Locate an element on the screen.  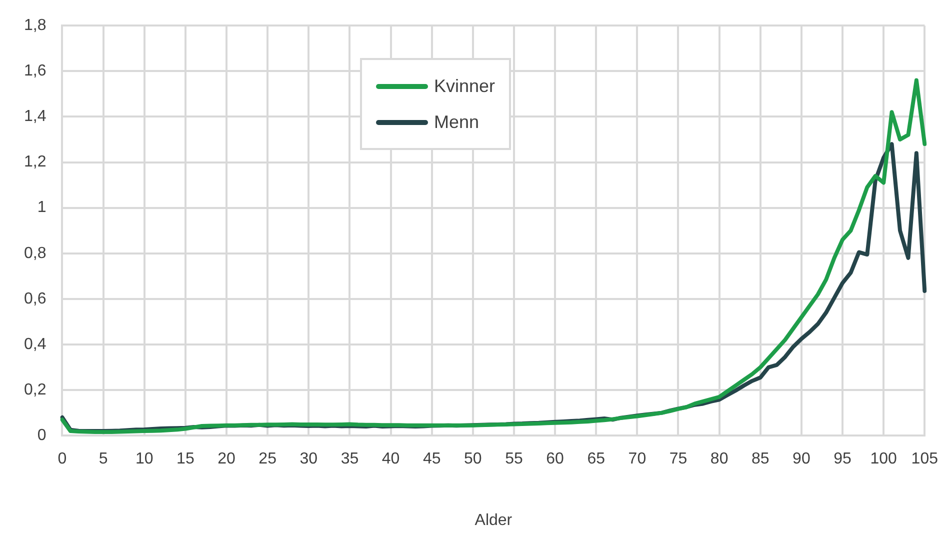
x-tick-label: 60 is located at coordinates (555, 459).